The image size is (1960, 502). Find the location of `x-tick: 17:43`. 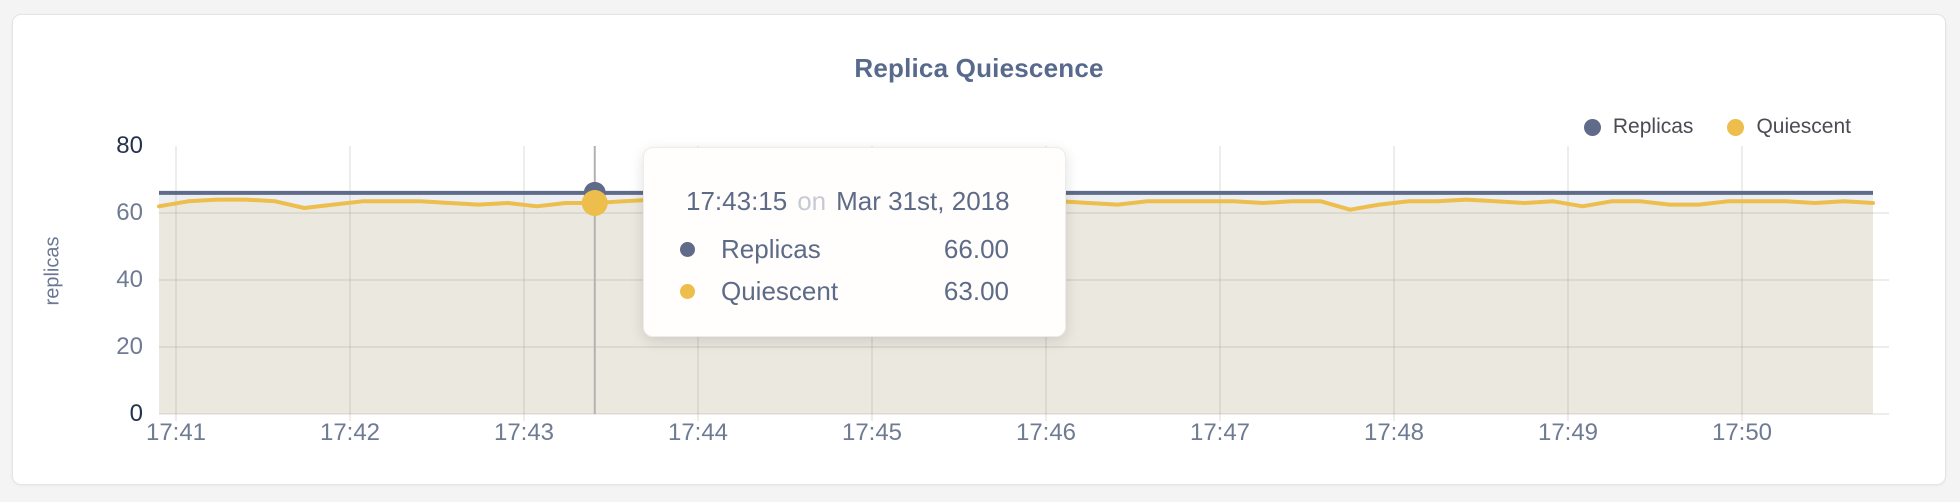

x-tick: 17:43 is located at coordinates (524, 432).